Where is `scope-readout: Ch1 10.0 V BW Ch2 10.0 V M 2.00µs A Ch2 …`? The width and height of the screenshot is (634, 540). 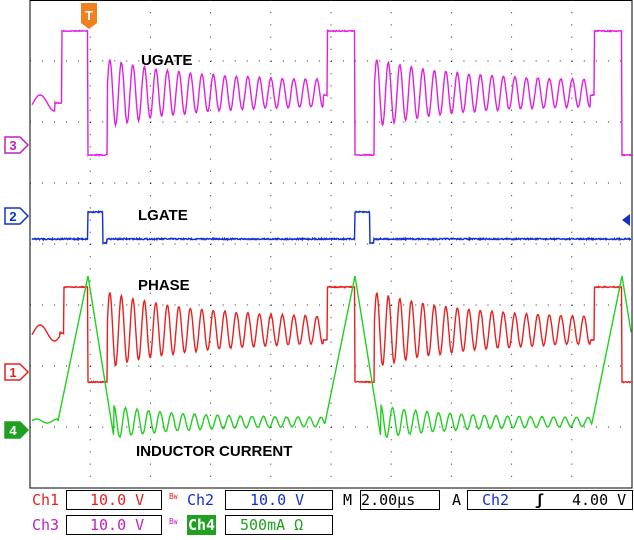 scope-readout: Ch1 10.0 V BW Ch2 10.0 V M 2.00µs A Ch2 … is located at coordinates (317, 515).